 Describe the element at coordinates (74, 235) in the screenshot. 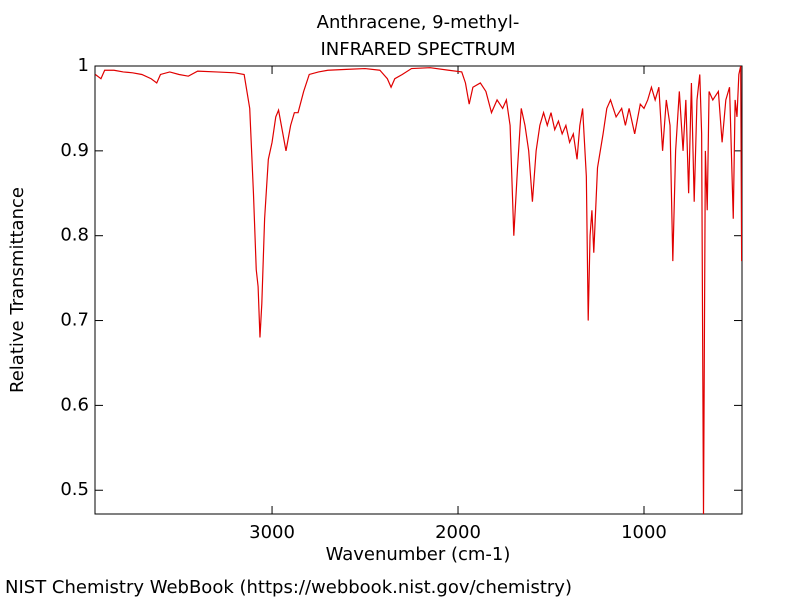

I see `y-tick-label: 0.8` at that location.